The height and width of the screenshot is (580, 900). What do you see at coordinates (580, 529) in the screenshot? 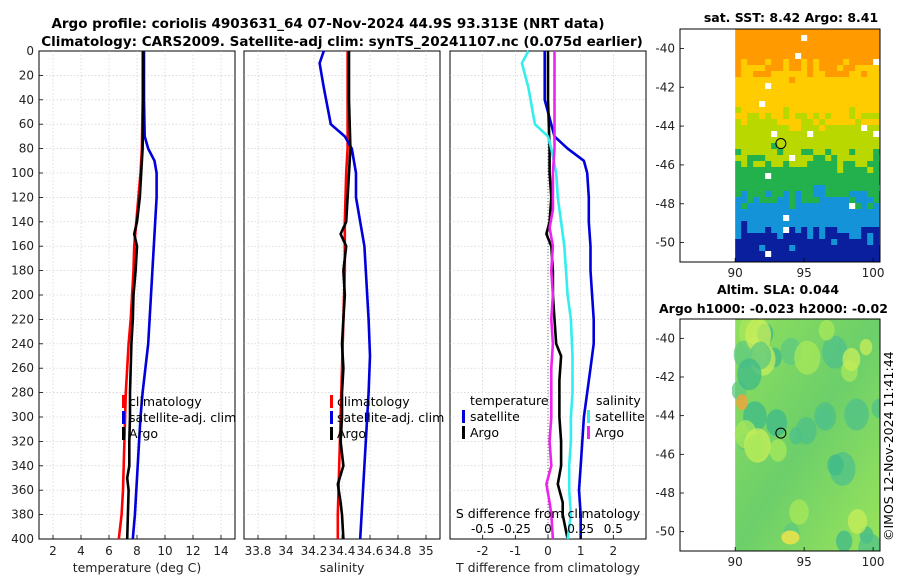
I see `s-tick-label: 0.25` at bounding box center [580, 529].